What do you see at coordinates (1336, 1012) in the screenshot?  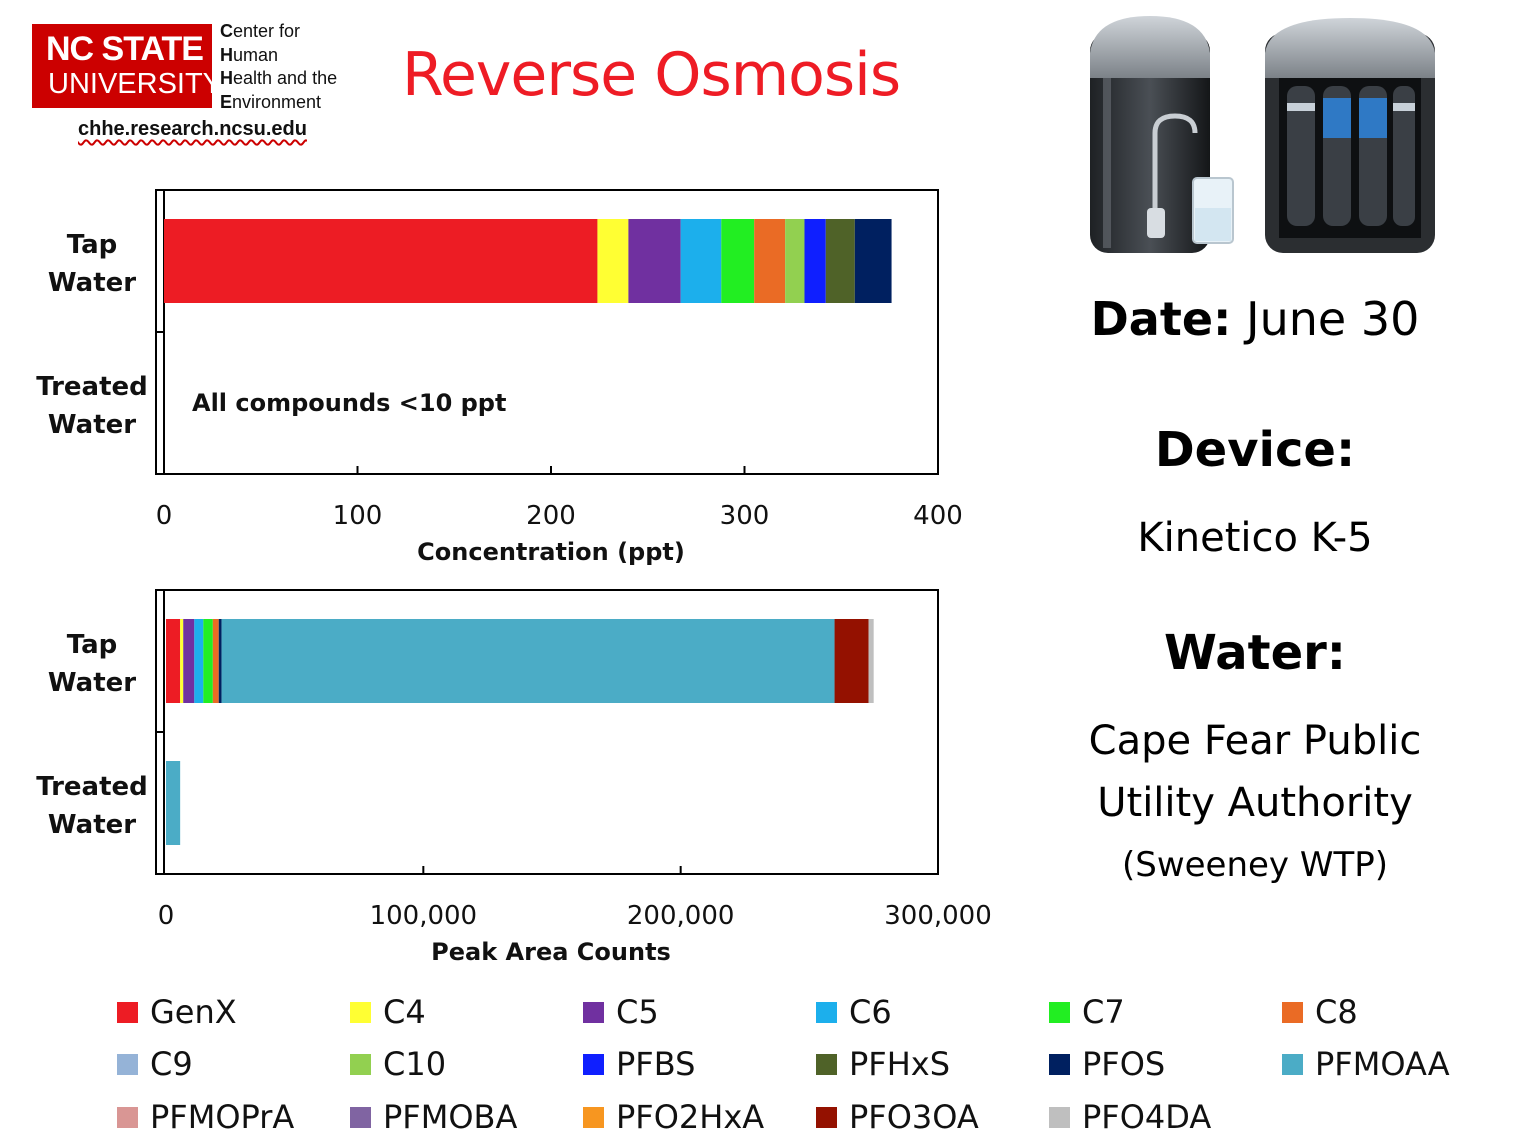 I see `legend-label: C8` at bounding box center [1336, 1012].